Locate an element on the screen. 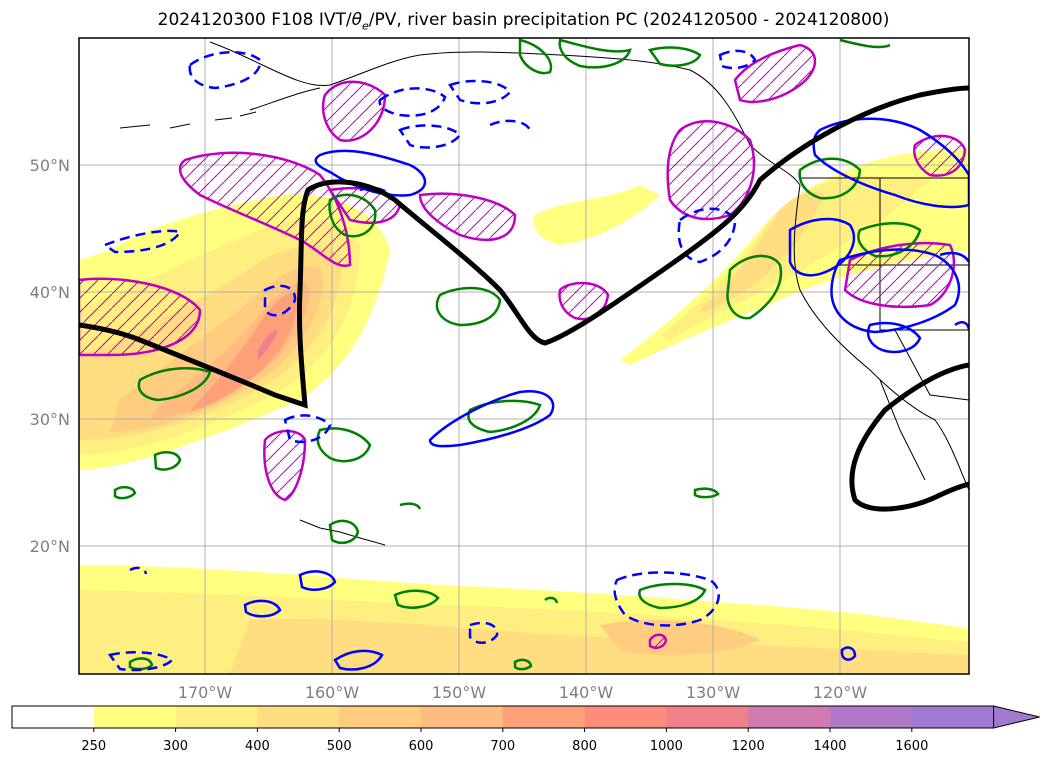  colorbar-tick-label: 300 is located at coordinates (175, 746).